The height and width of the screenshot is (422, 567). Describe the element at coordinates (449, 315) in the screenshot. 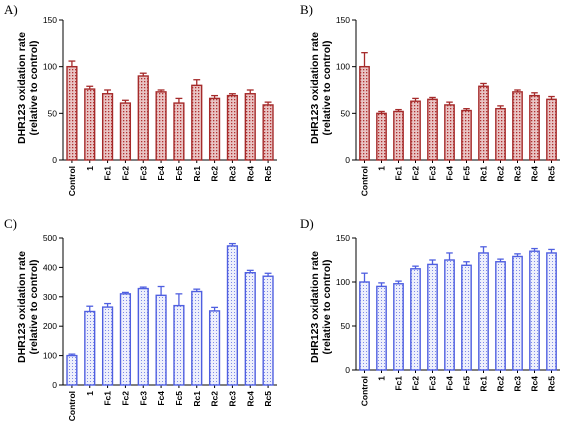

I see `bar-d-fc4` at that location.